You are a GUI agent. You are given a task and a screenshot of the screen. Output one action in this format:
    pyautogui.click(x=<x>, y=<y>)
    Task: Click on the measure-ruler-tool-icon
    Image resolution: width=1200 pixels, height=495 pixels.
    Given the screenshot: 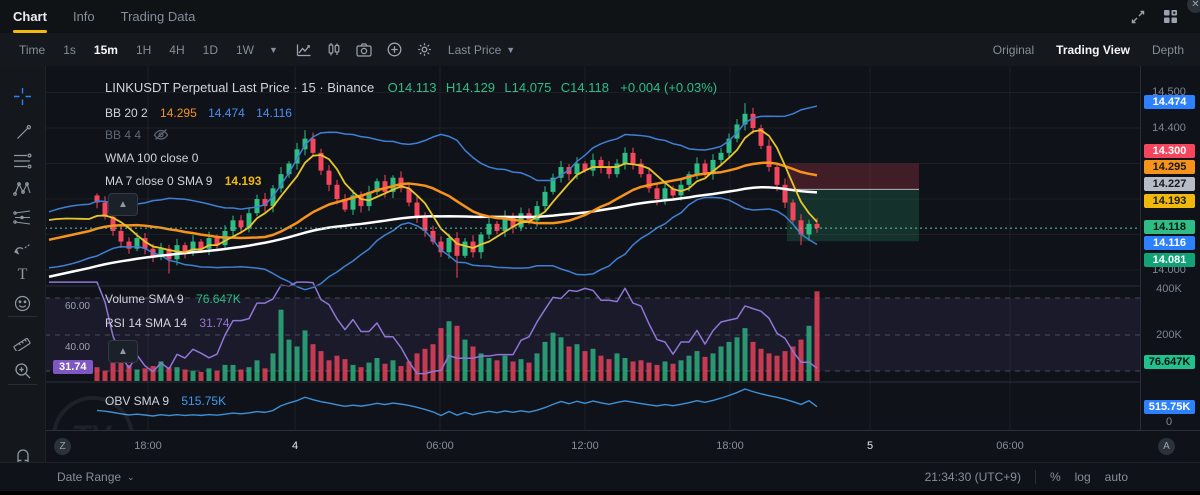 What is the action you would take?
    pyautogui.click(x=22, y=341)
    